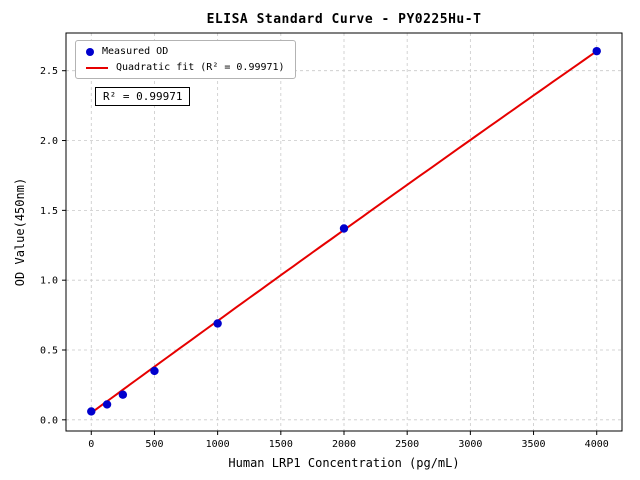  I want to click on y-tick-label: 2.0, so click(49, 141).